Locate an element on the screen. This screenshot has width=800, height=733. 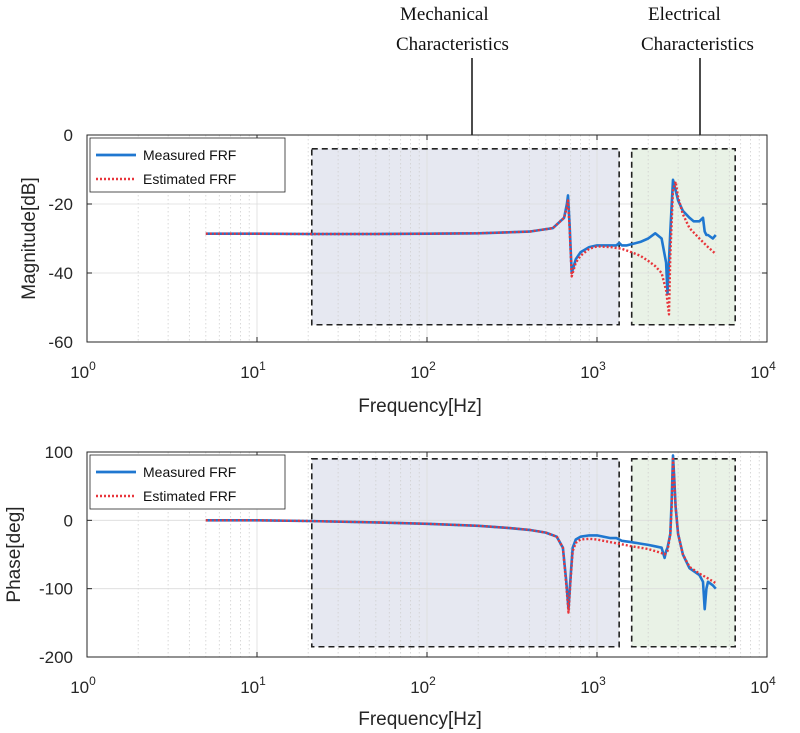
mag-y-tick-label: -60 is located at coordinates (60, 342).